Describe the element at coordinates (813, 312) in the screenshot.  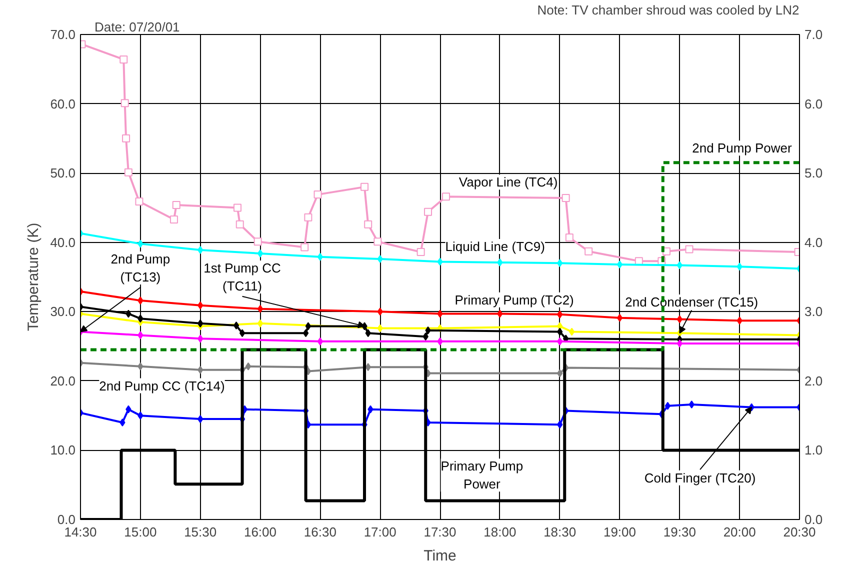
I see `y2-tick-label: 3.0` at that location.